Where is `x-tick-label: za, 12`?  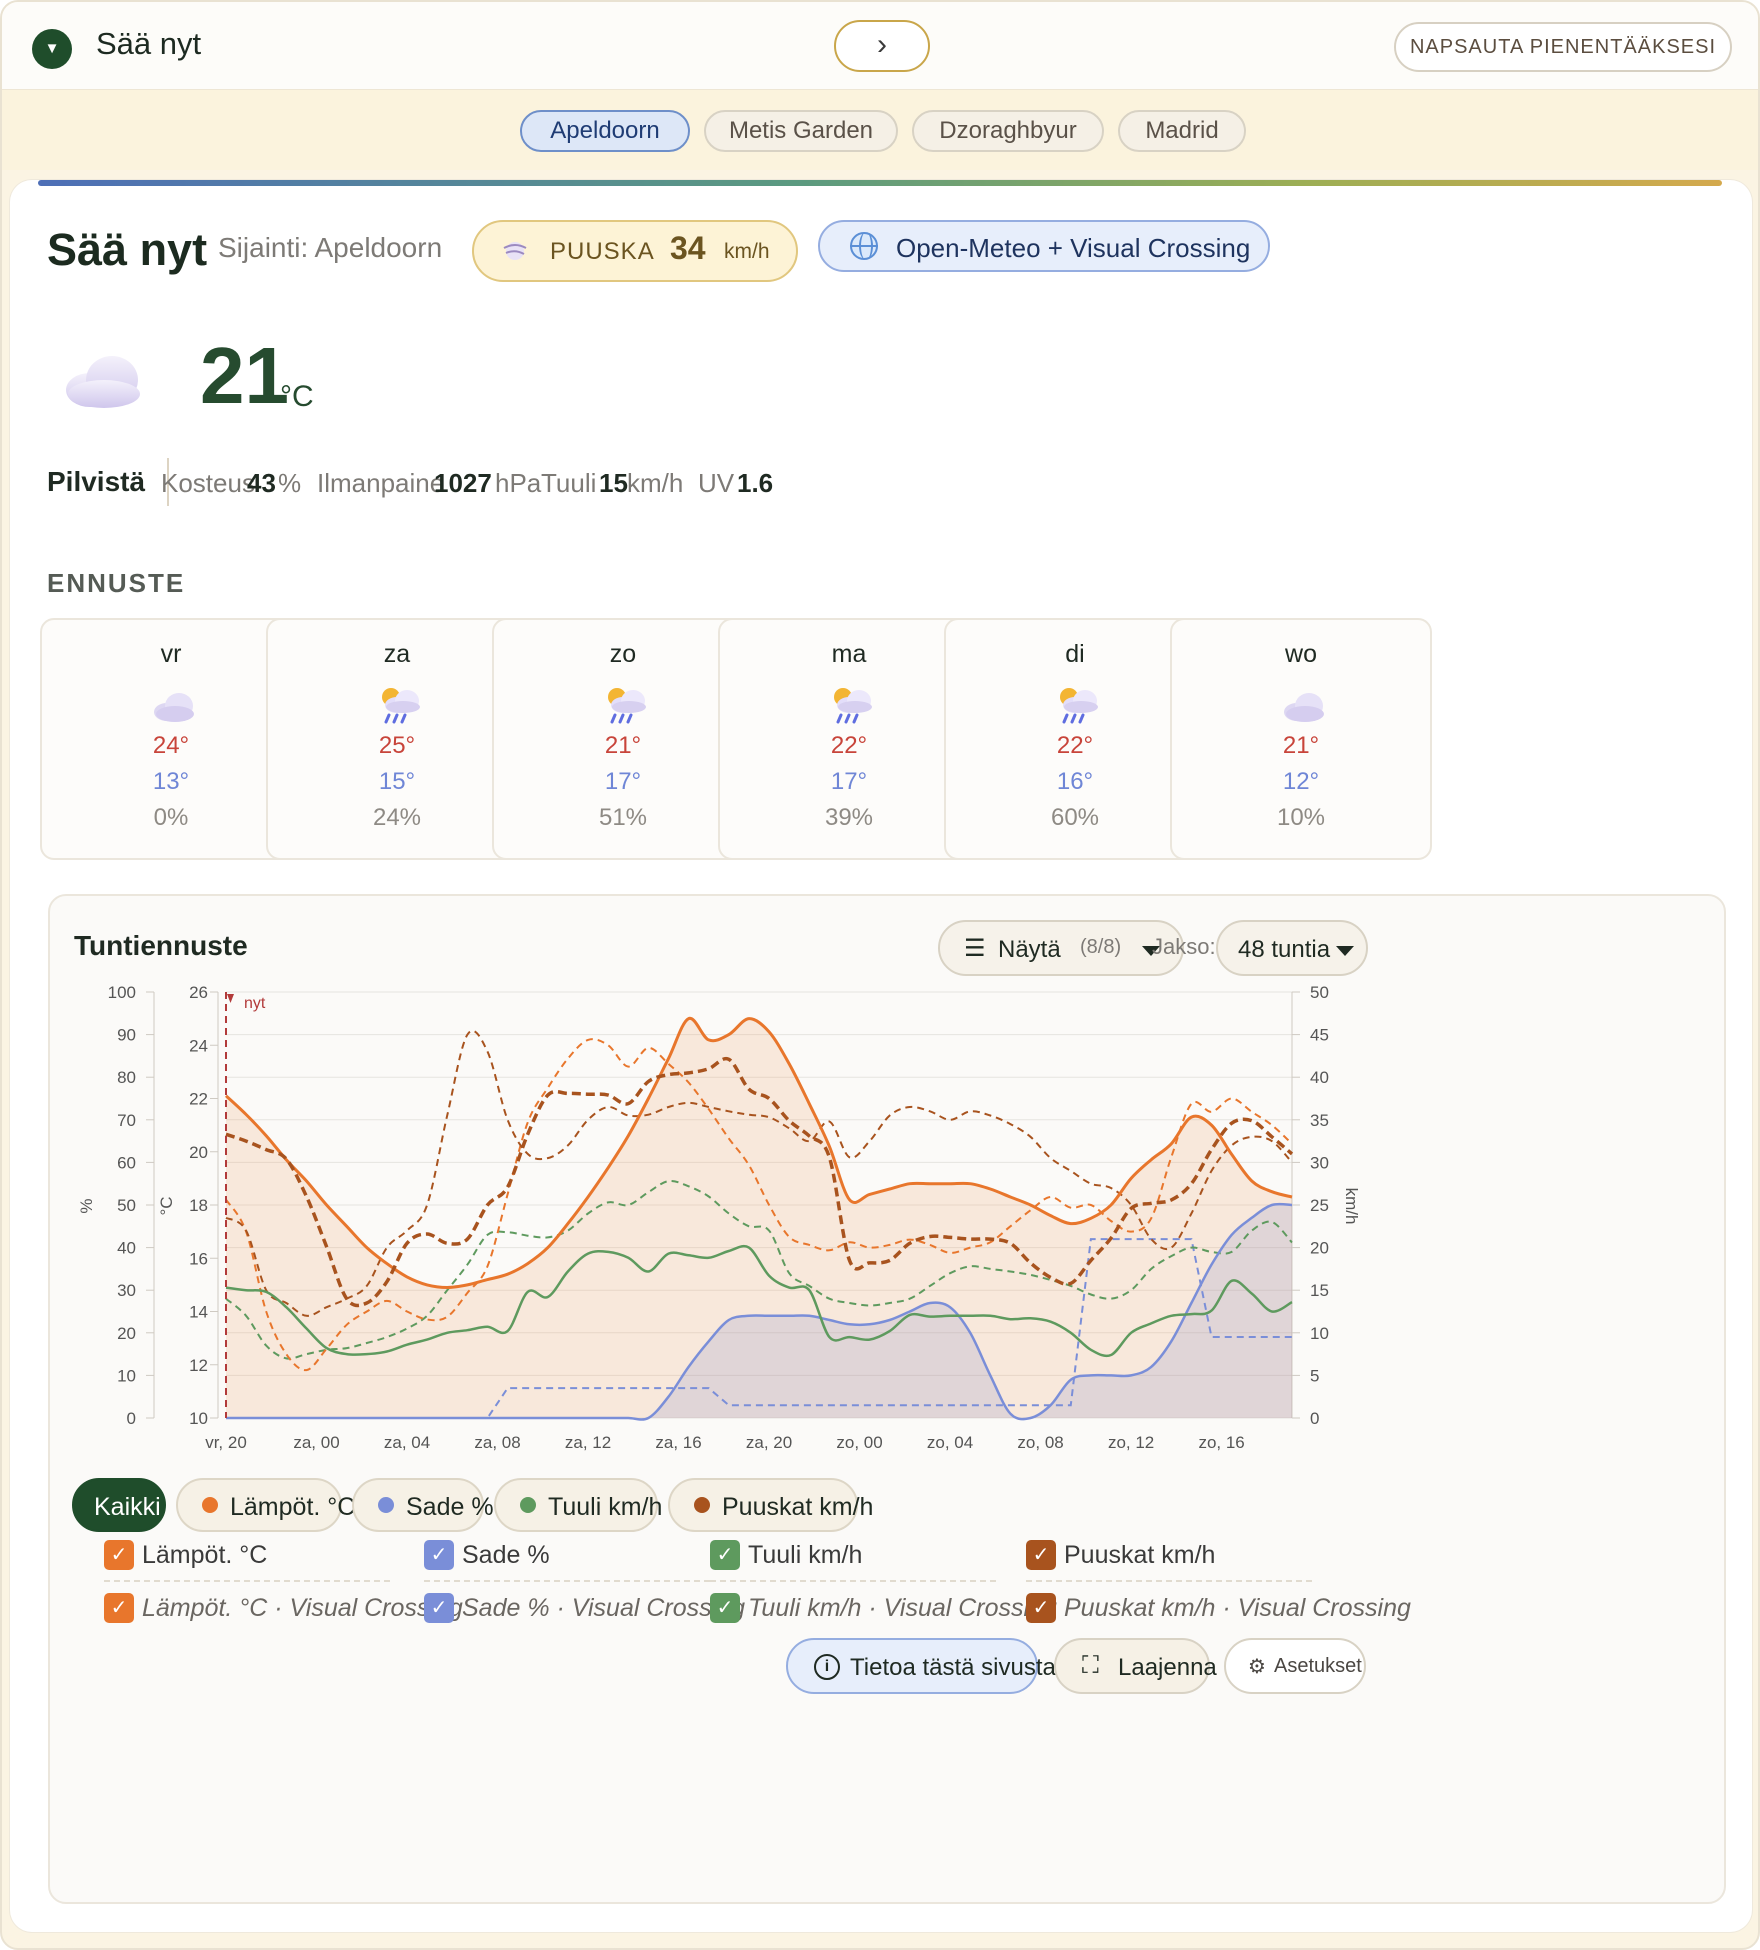
x-tick-label: za, 12 is located at coordinates (588, 1442).